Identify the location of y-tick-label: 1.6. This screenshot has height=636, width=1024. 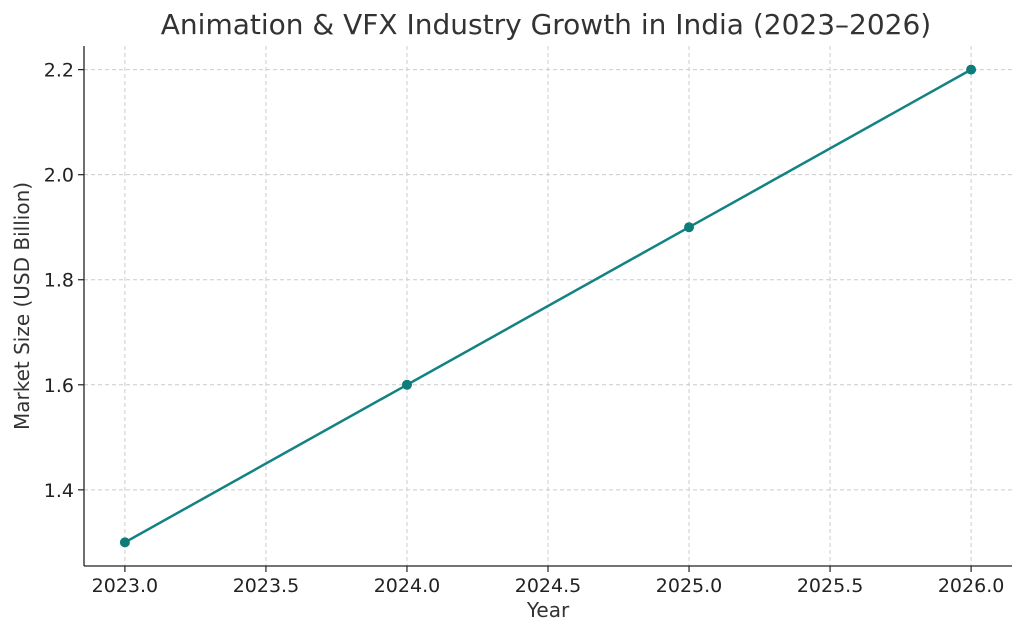
(59, 386).